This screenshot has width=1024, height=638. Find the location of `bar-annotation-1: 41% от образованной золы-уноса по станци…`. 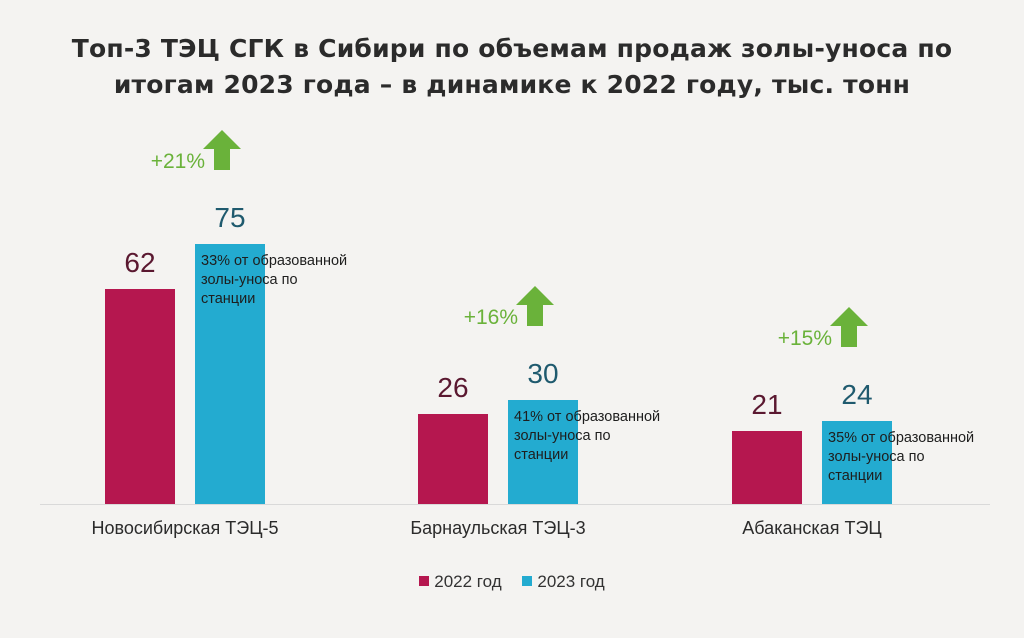

bar-annotation-1: 41% от образованной золы-уноса по станци… is located at coordinates (587, 436).